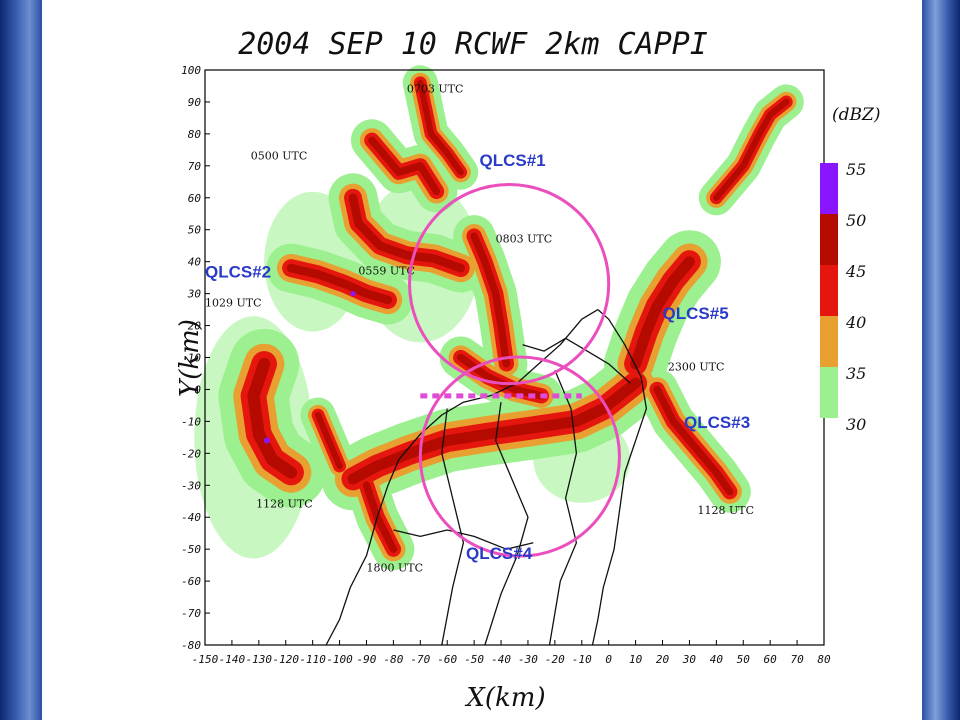  Describe the element at coordinates (856, 220) in the screenshot. I see `colorbar-label: 50` at that location.